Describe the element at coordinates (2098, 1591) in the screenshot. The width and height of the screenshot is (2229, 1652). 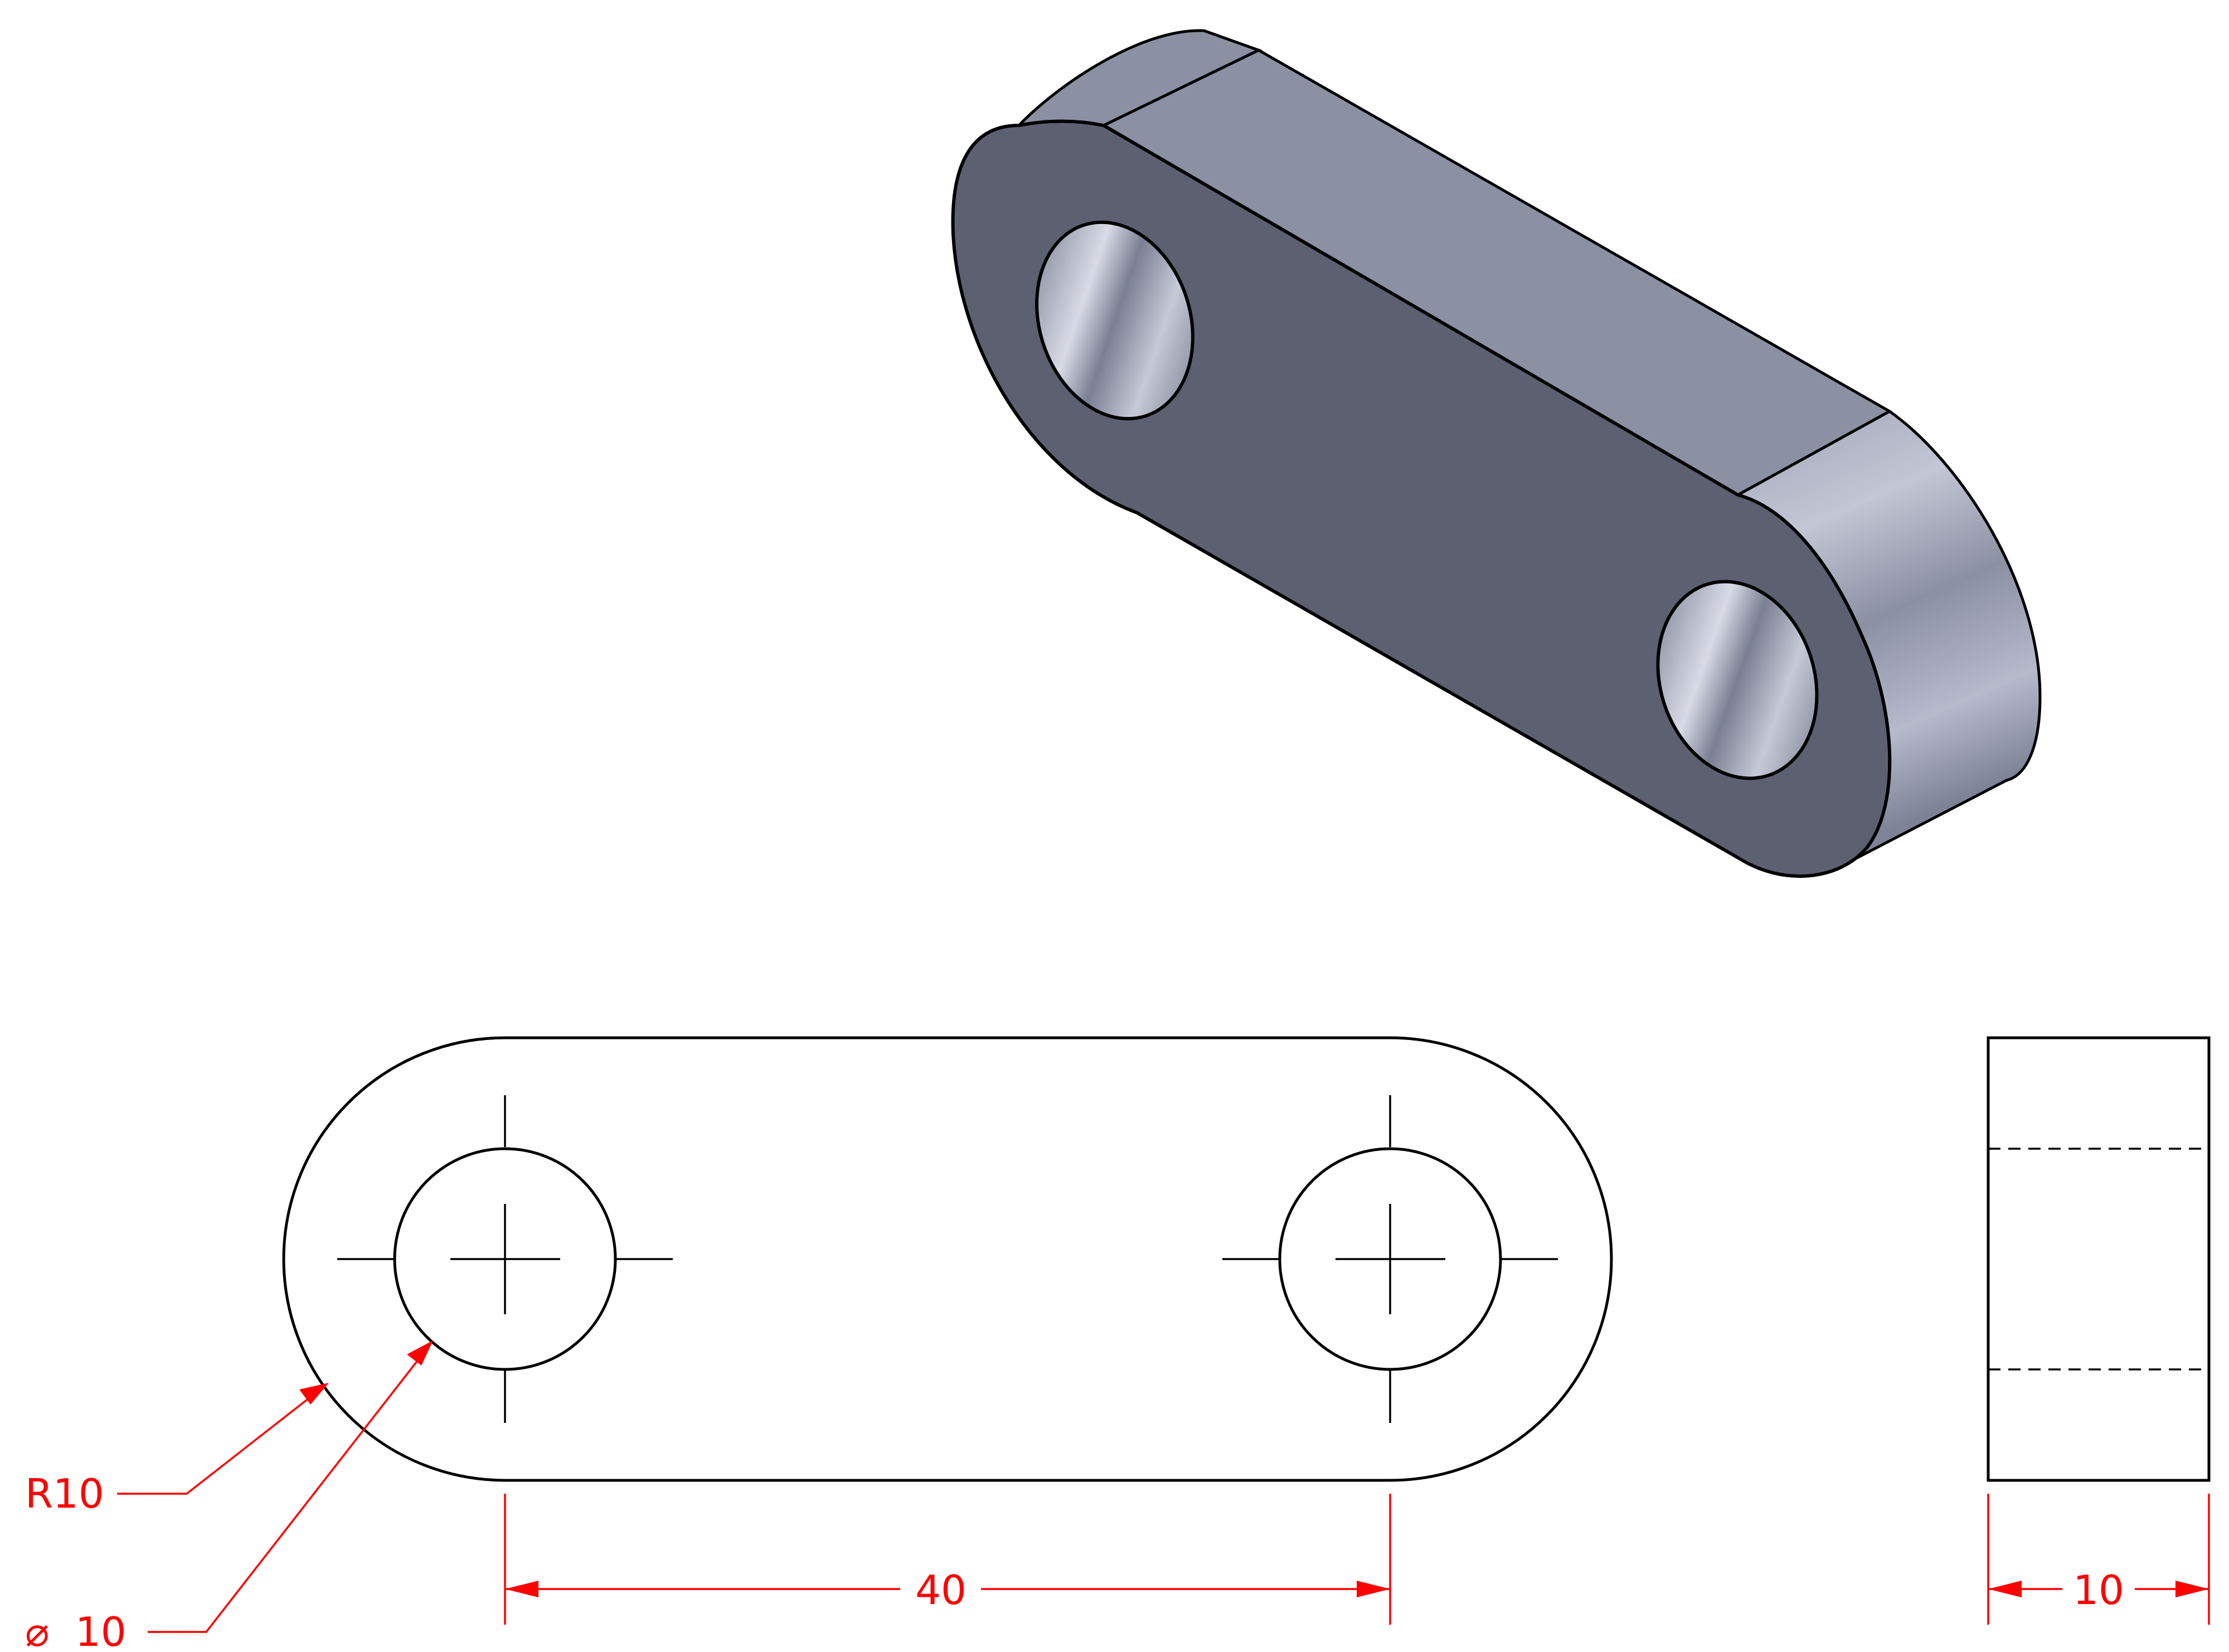
I see `thickness-label: 10` at that location.